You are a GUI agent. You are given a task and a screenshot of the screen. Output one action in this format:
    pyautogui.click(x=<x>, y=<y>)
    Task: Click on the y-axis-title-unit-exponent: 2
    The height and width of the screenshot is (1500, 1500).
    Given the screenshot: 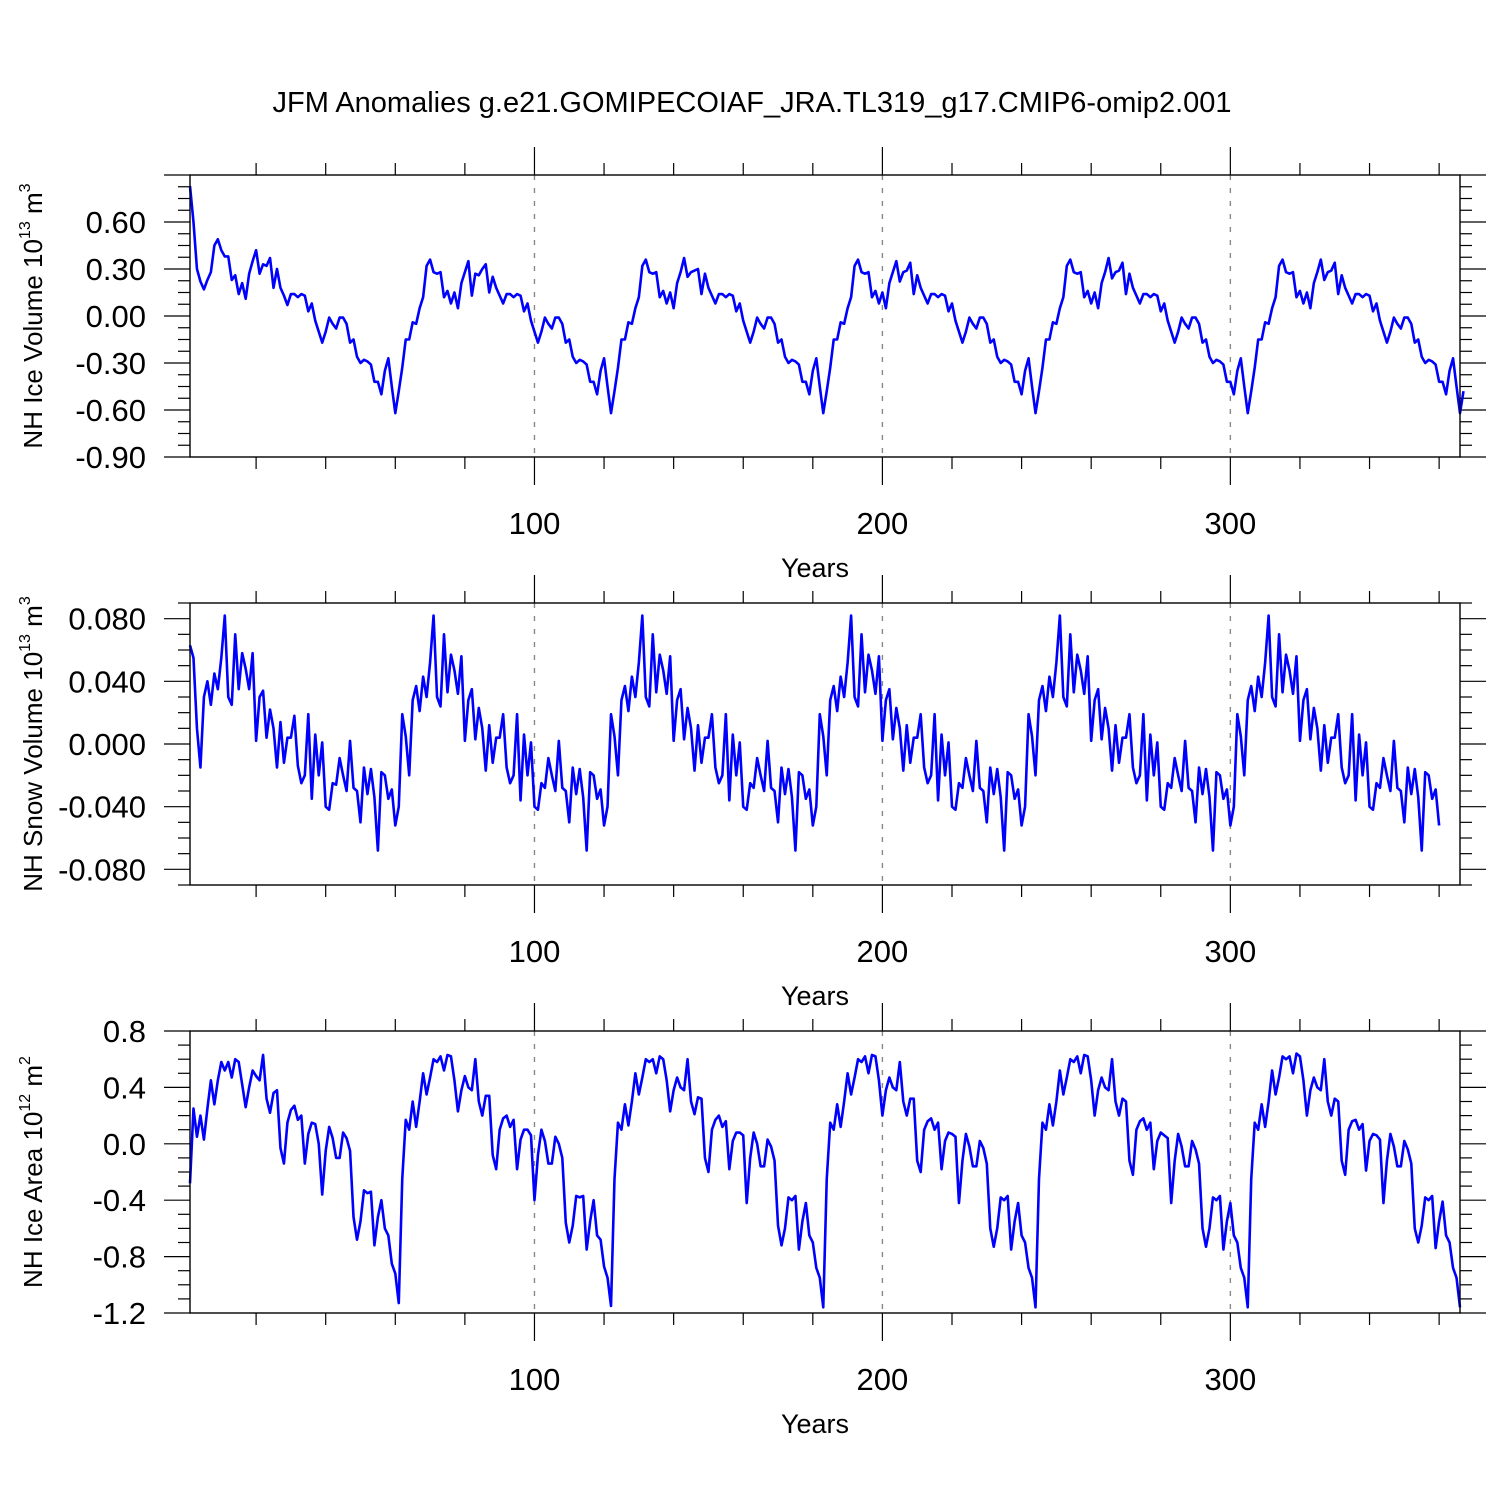 What is the action you would take?
    pyautogui.click(x=25, y=1060)
    